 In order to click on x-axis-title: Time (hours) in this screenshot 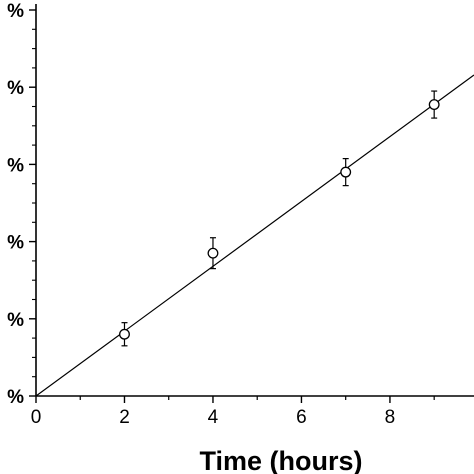, I will do `click(280, 460)`.